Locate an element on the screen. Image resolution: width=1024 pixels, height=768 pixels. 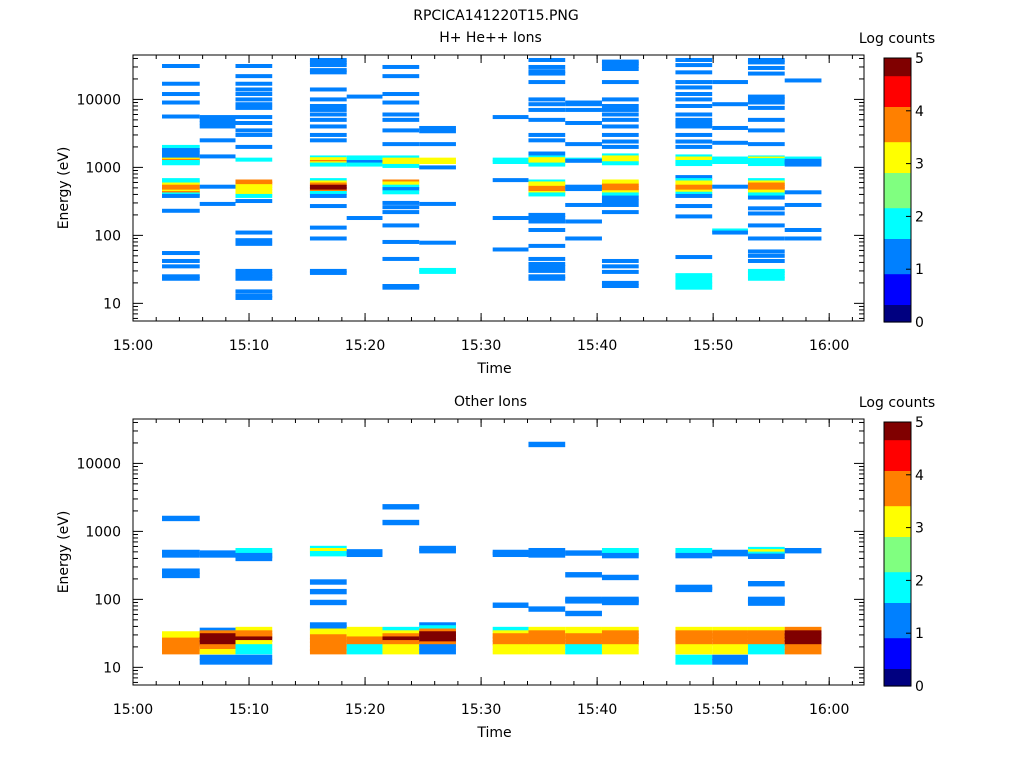
colorbar-tick-label: 1 is located at coordinates (919, 634).